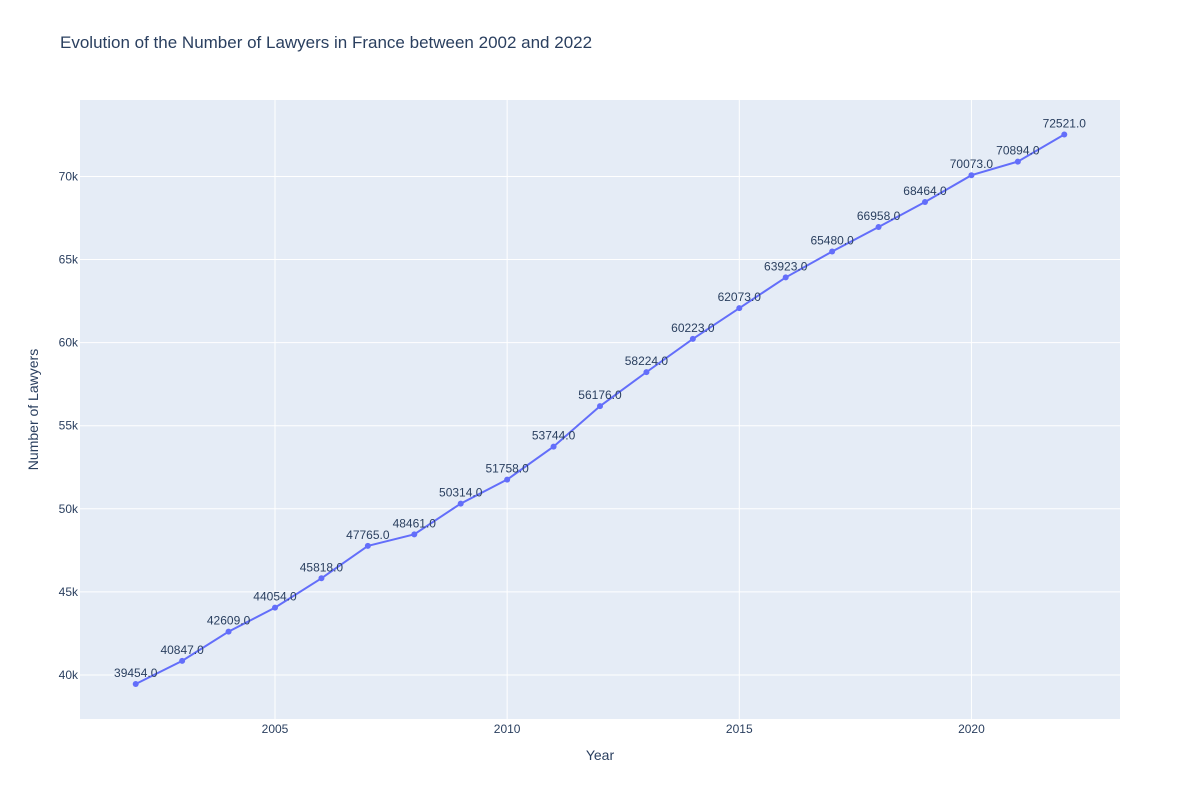  Describe the element at coordinates (136, 673) in the screenshot. I see `data-label: 39454.0` at that location.